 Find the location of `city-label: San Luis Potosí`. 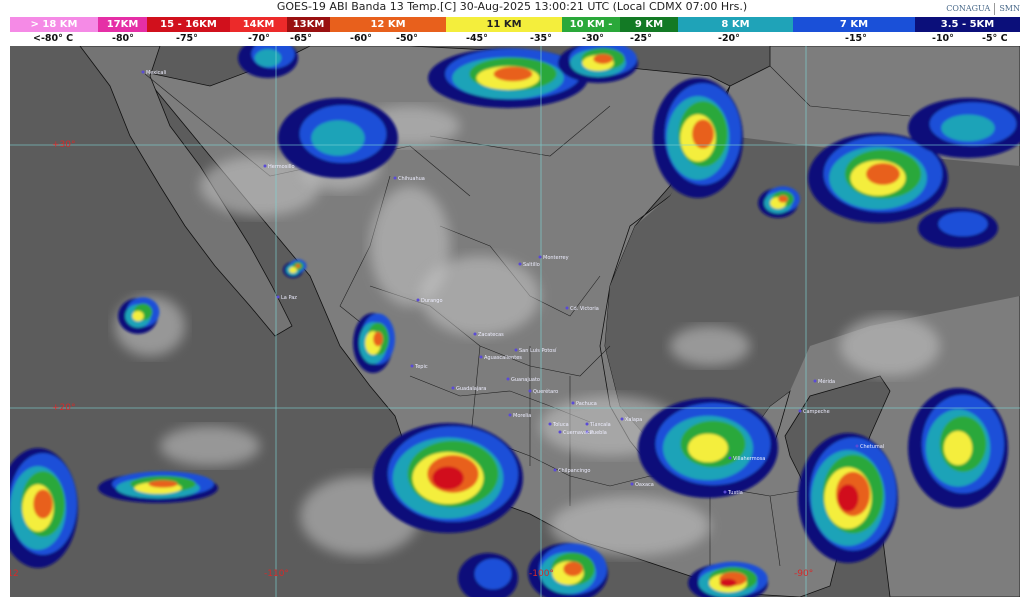

city-label: San Luis Potosí is located at coordinates (538, 350).